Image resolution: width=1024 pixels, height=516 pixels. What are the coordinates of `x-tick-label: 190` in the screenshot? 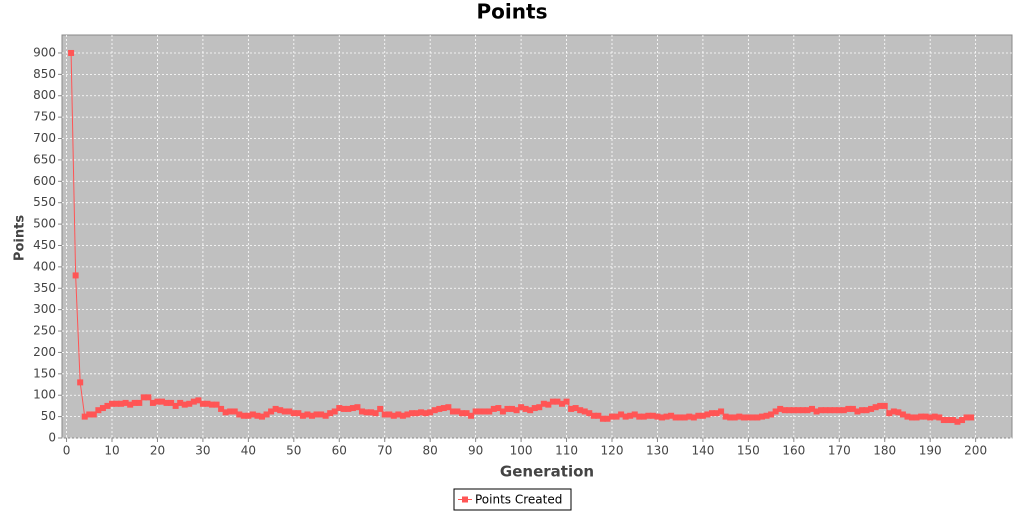 It's located at (930, 451).